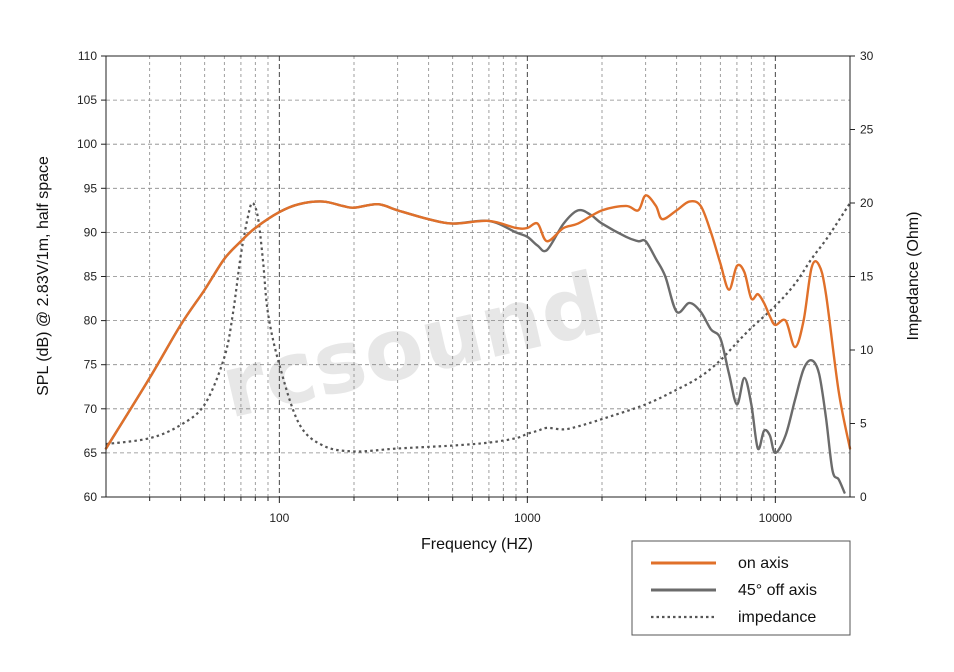 The height and width of the screenshot is (672, 954). I want to click on x-axis-ticks: 100 1000 10000, so click(471, 511).